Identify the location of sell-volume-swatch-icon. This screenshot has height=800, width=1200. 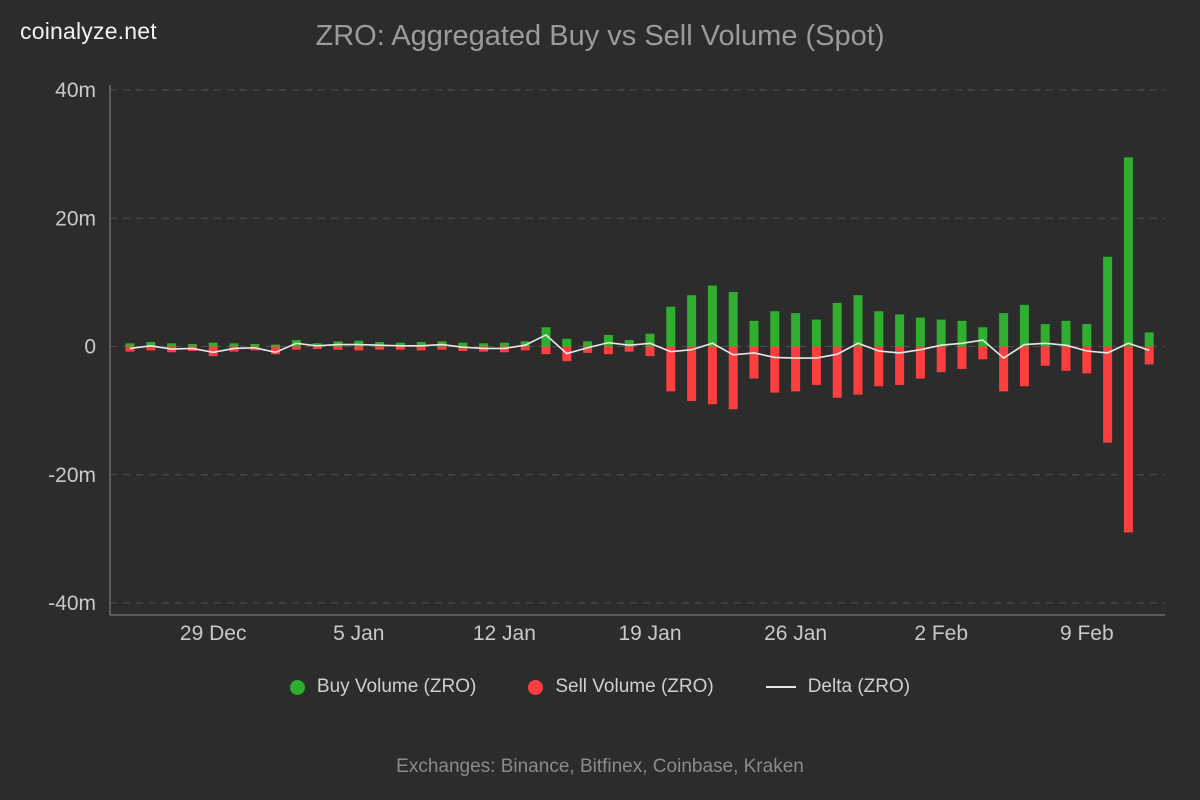
(536, 687).